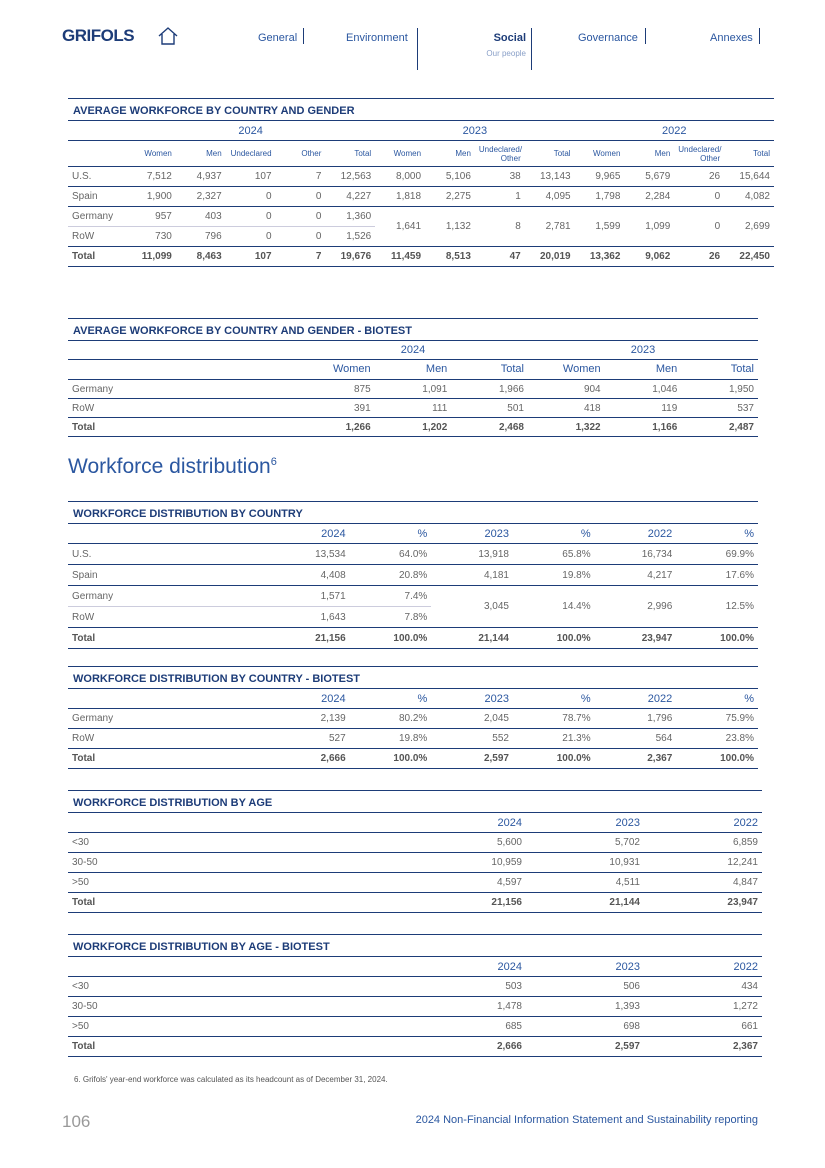 Image resolution: width=825 pixels, height=1168 pixels. What do you see at coordinates (278, 38) in the screenshot?
I see `nav-item: General` at bounding box center [278, 38].